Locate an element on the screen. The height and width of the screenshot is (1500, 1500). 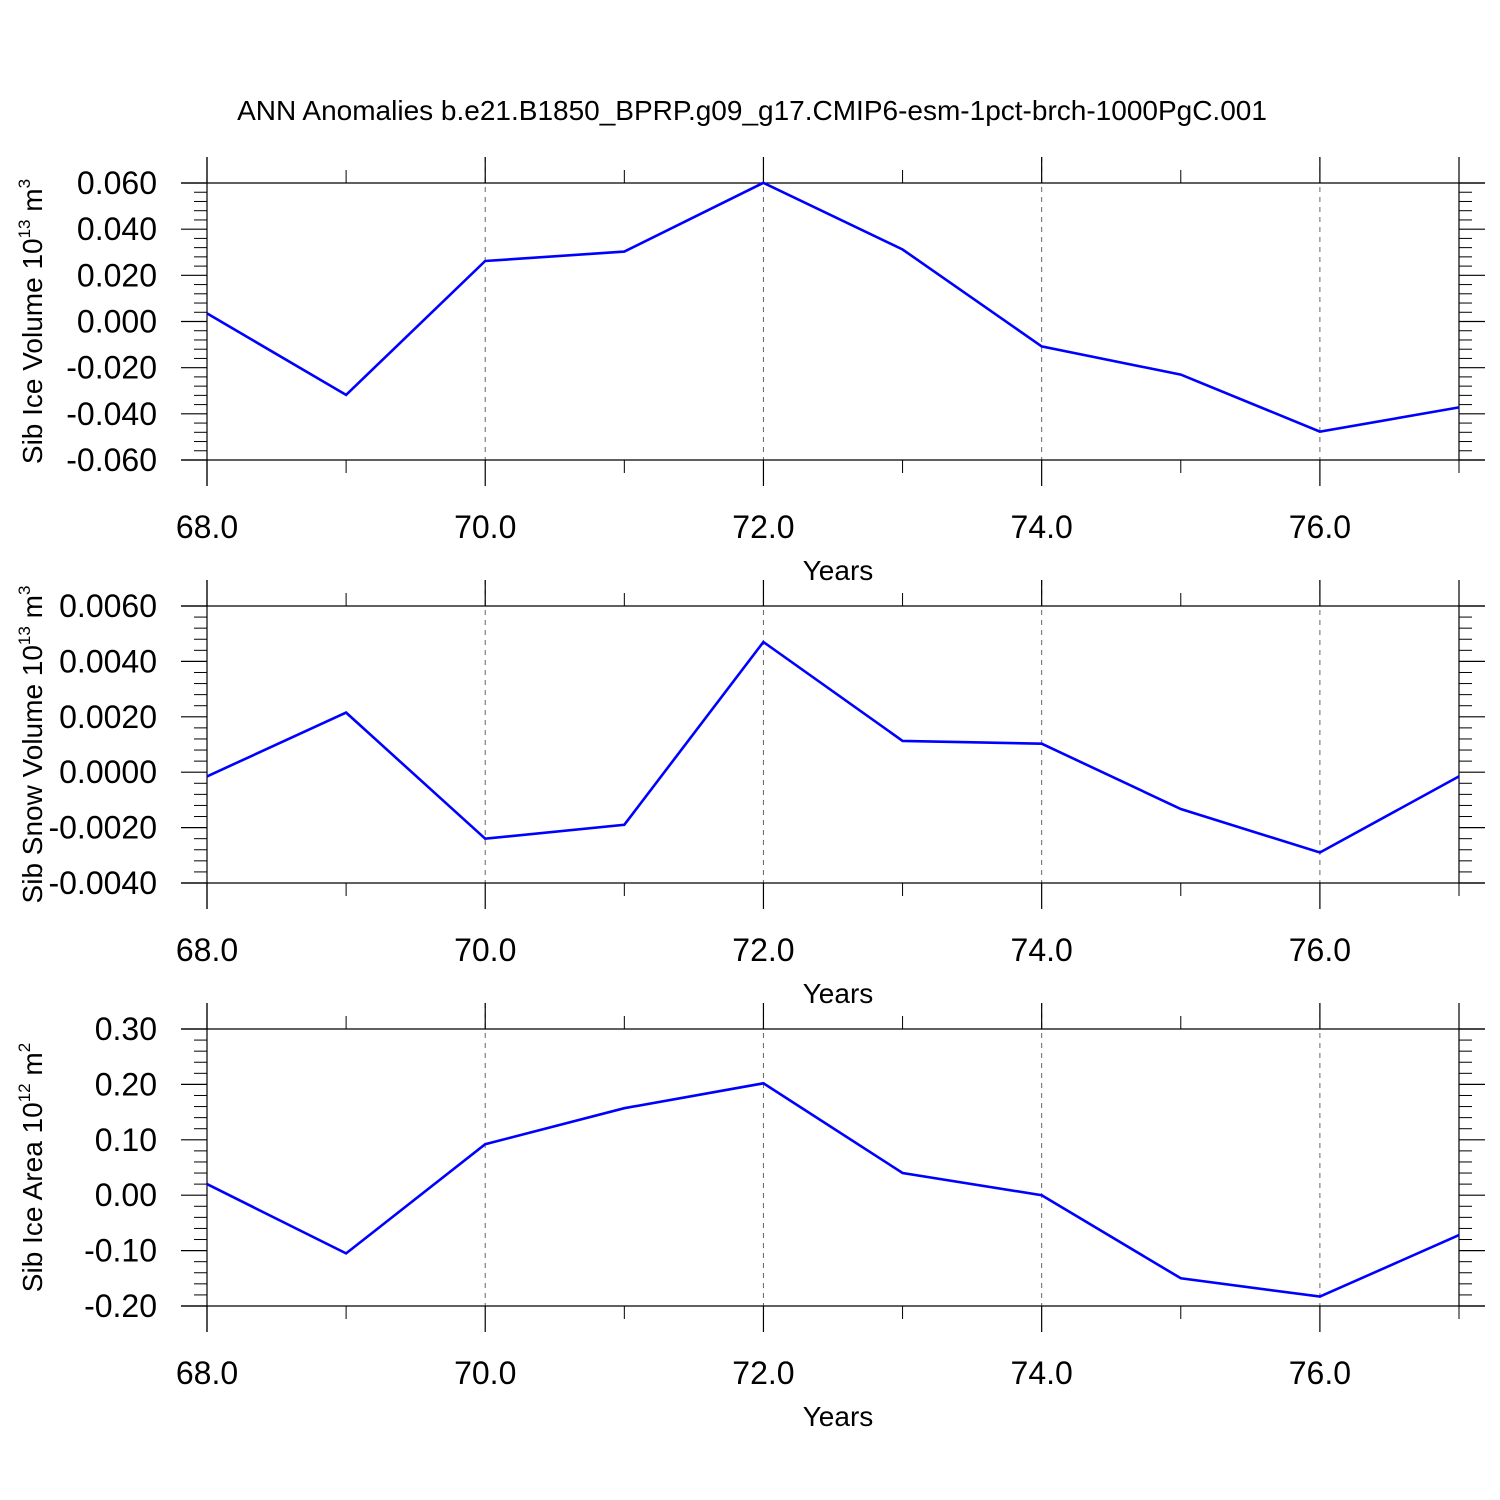
y-tick-label: -0.060 is located at coordinates (111, 460).